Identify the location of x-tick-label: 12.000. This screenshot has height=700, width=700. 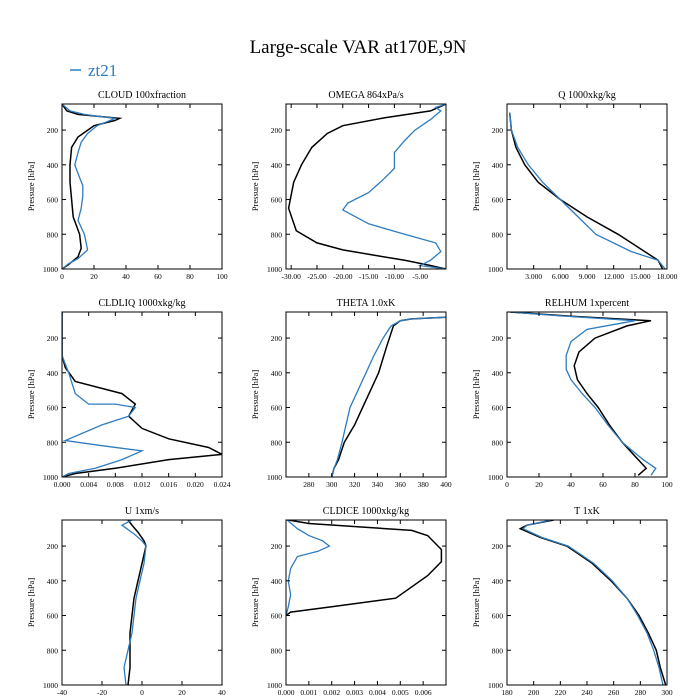
(613, 276).